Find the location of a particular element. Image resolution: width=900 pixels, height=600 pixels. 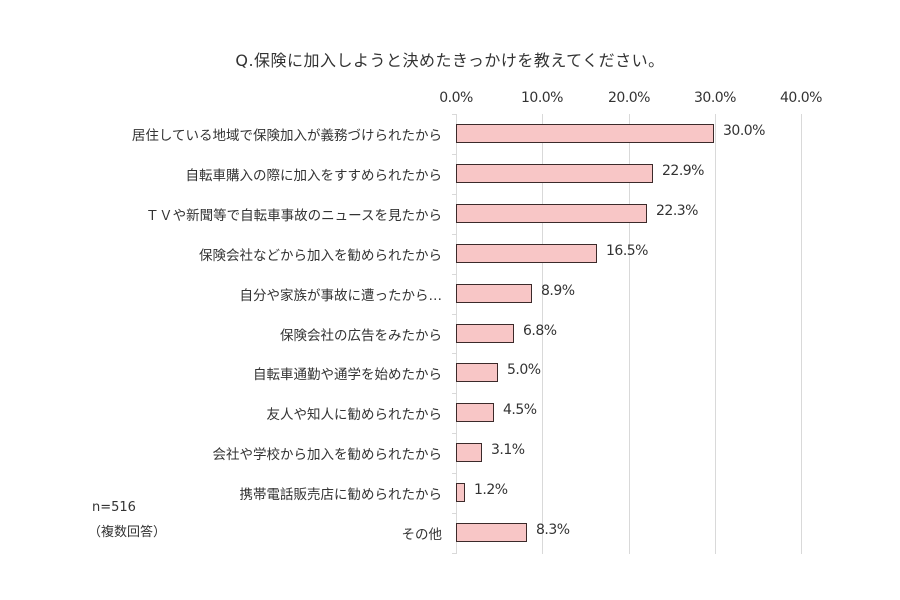

category-label: ＴＶや新聞等で自転車事故のニュースを見たから is located at coordinates (293, 216).